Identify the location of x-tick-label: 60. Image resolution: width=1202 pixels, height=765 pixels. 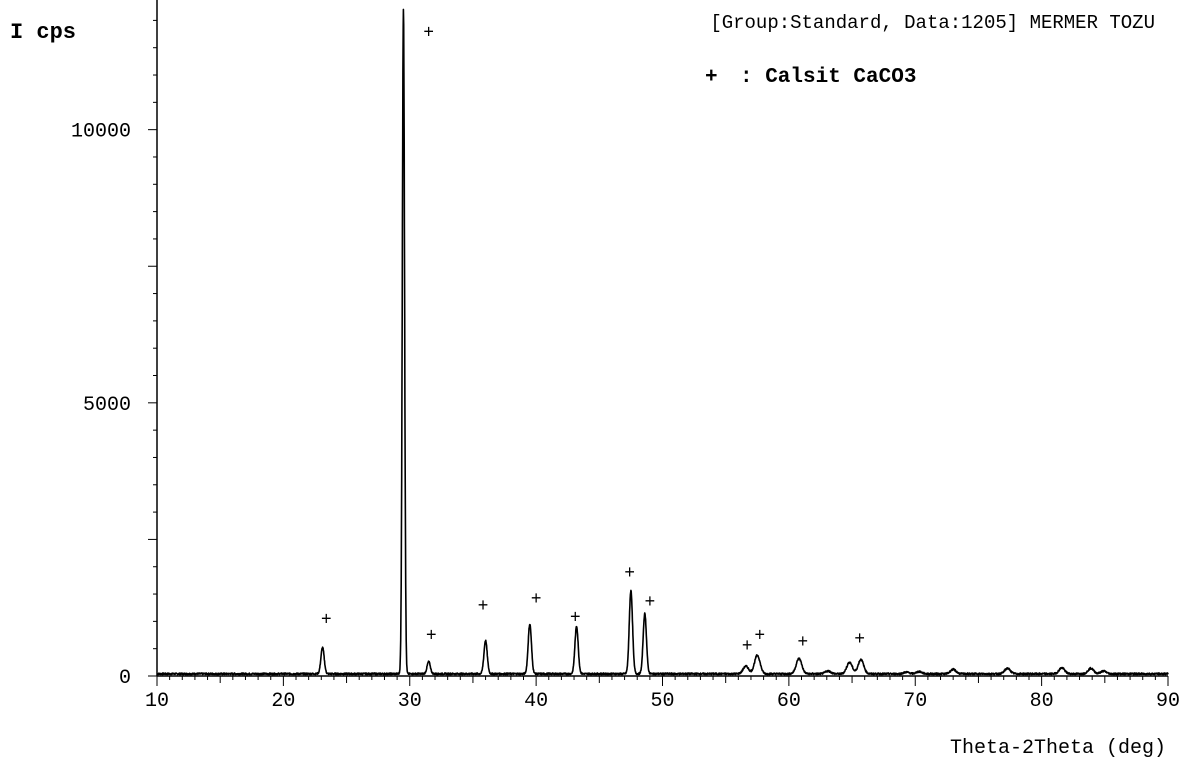
(789, 701).